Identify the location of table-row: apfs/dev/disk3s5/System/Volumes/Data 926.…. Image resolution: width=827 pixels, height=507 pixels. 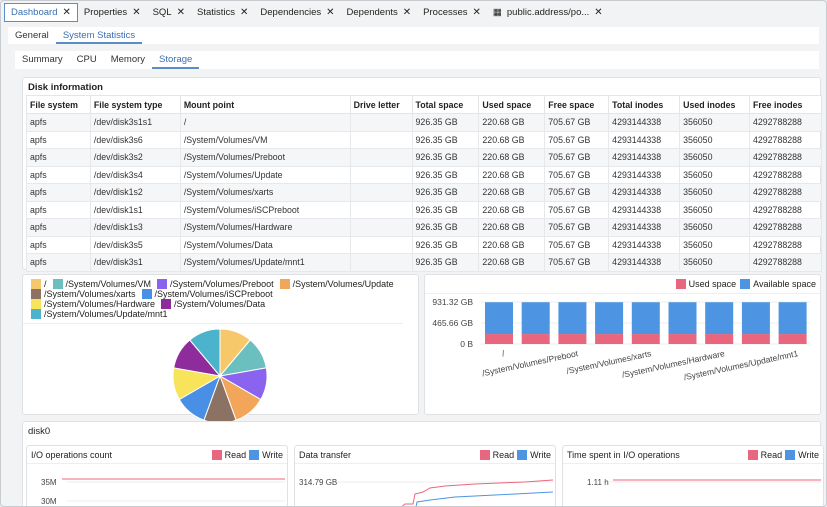
(424, 244).